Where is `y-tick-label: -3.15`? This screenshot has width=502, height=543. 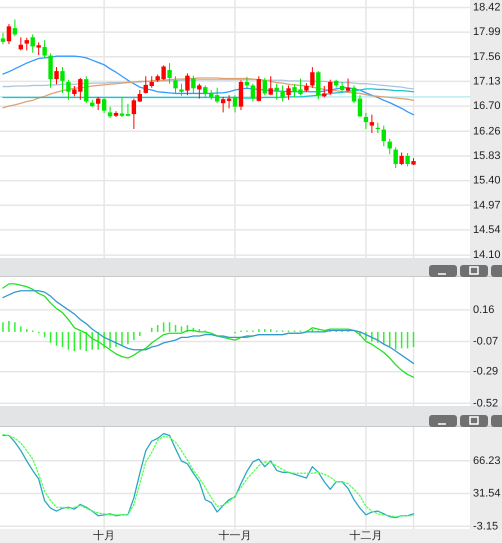 y-tick-label: -3.15 is located at coordinates (485, 526).